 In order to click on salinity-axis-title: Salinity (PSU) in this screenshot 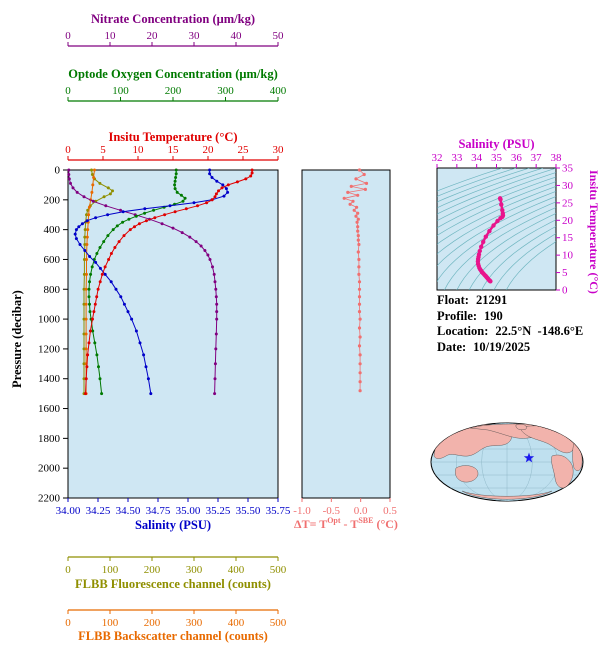, I will do `click(173, 525)`.